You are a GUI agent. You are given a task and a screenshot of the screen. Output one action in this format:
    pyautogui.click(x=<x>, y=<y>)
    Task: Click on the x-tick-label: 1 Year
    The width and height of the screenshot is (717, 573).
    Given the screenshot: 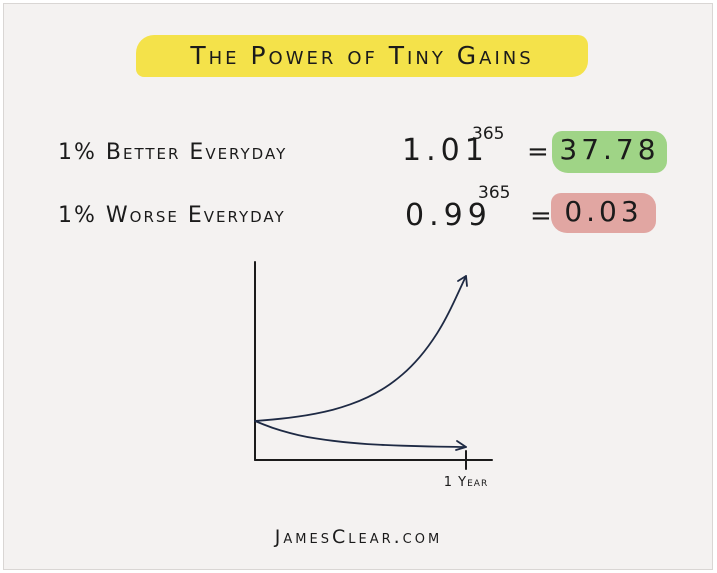 What is the action you would take?
    pyautogui.click(x=466, y=482)
    